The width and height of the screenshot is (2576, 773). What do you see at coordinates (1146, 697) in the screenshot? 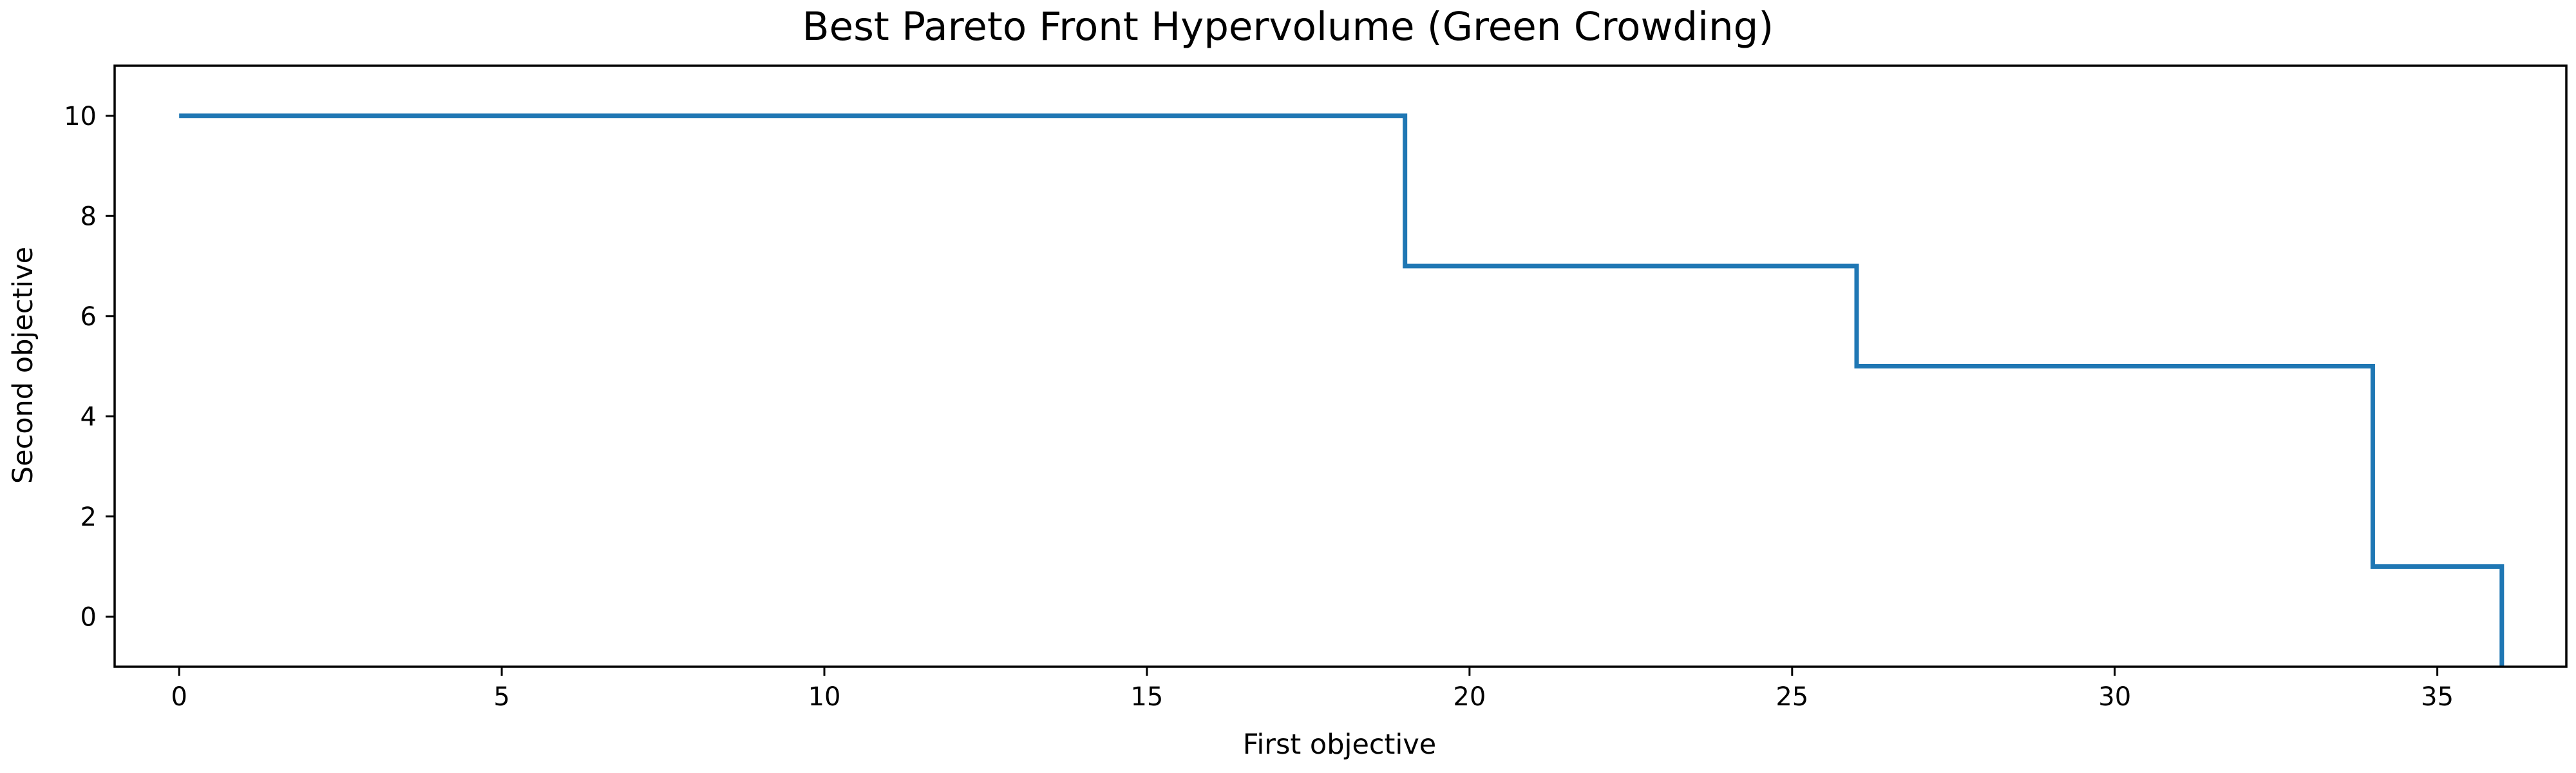
I see `x-tick-label: 15` at bounding box center [1146, 697].